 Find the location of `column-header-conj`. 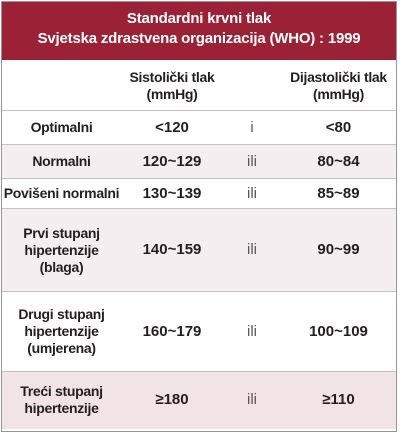

column-header-conj is located at coordinates (252, 85).